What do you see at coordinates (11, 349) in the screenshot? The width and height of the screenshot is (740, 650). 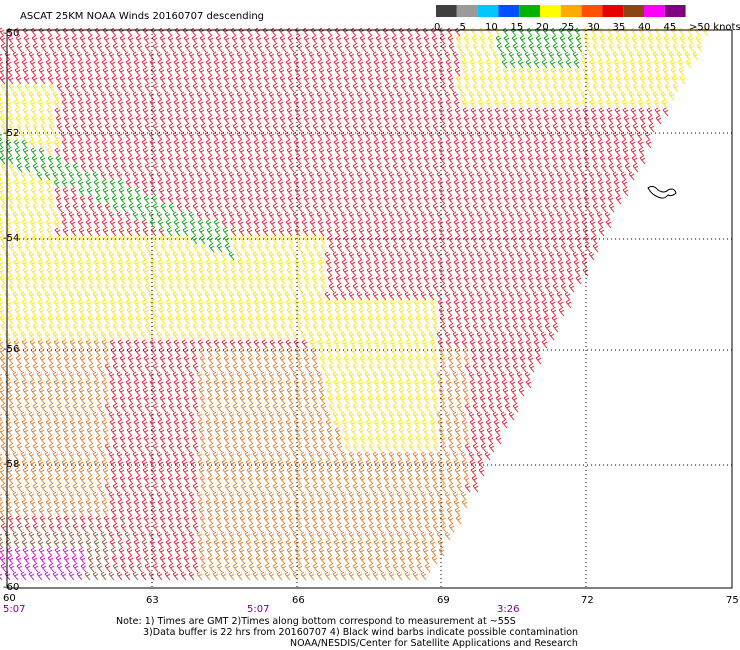 I see `lat-label: -56` at bounding box center [11, 349].